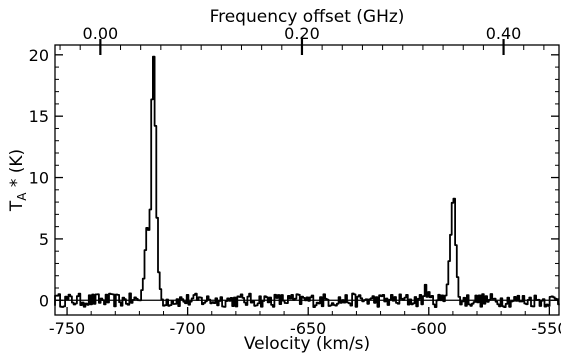  I want to click on y-tick-label: 5, so click(44, 239).